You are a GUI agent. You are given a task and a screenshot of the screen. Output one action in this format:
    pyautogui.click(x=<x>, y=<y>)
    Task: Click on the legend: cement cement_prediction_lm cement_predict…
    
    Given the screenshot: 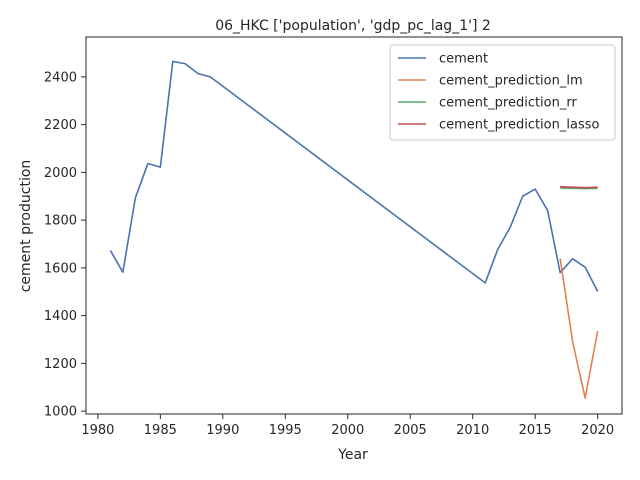 What is the action you would take?
    pyautogui.click(x=502, y=92)
    